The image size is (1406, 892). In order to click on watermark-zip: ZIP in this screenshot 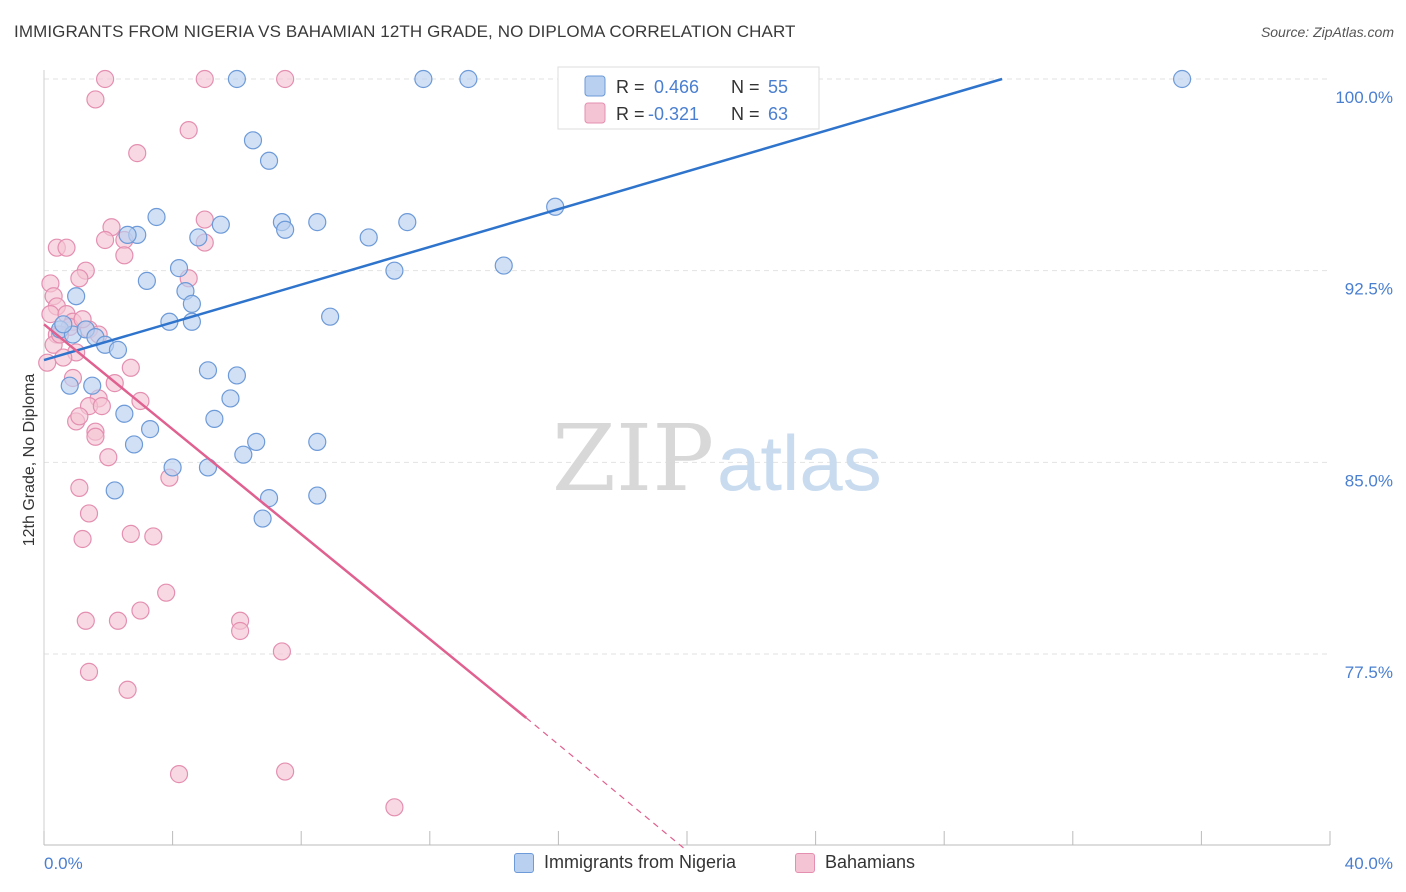, I will do `click(633, 458)`.